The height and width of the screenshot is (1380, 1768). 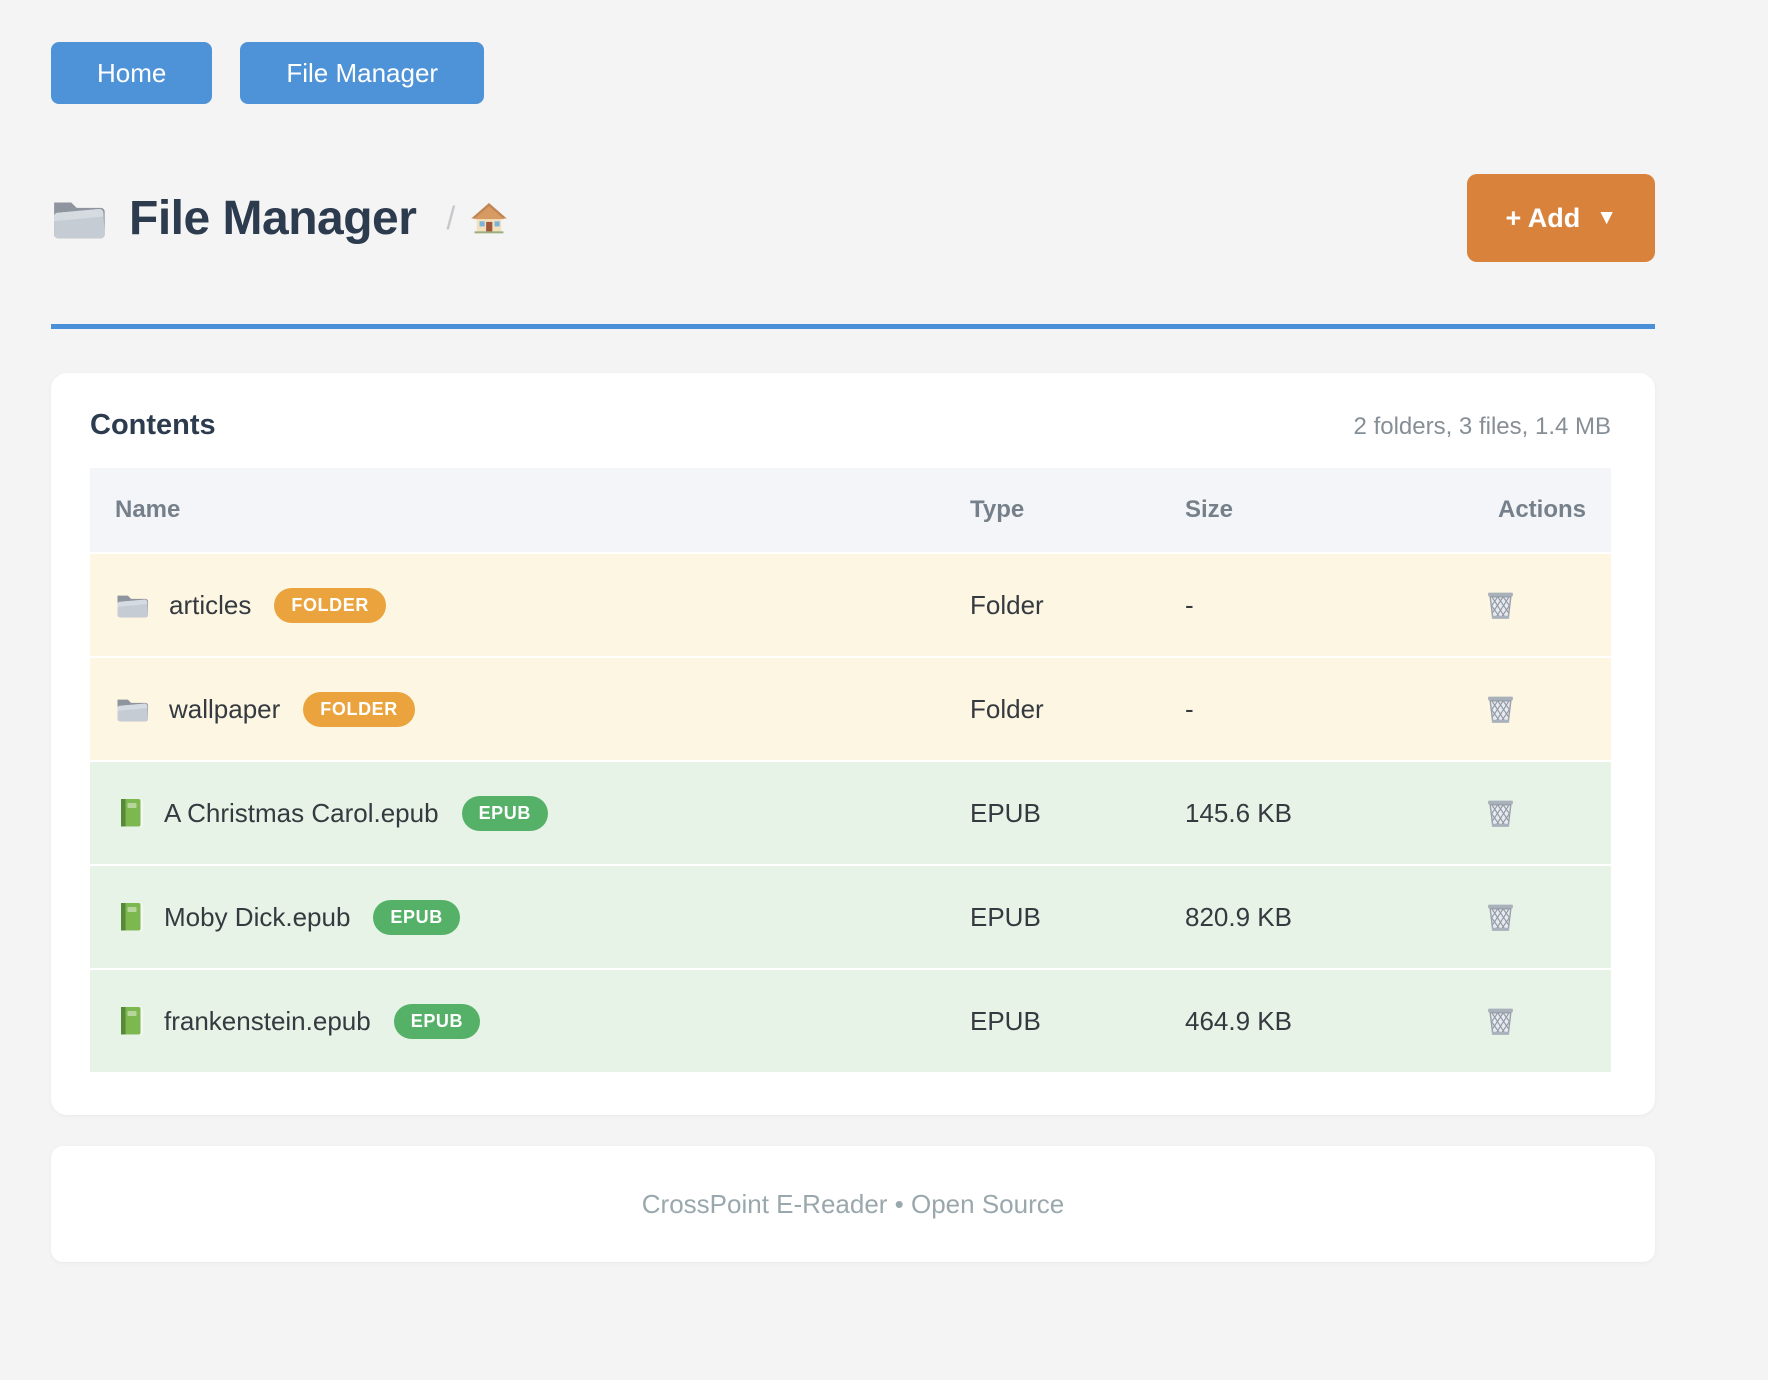 I want to click on table-row: Moby Dick.epub EPUB EPUB 820.9 KB, so click(x=850, y=917).